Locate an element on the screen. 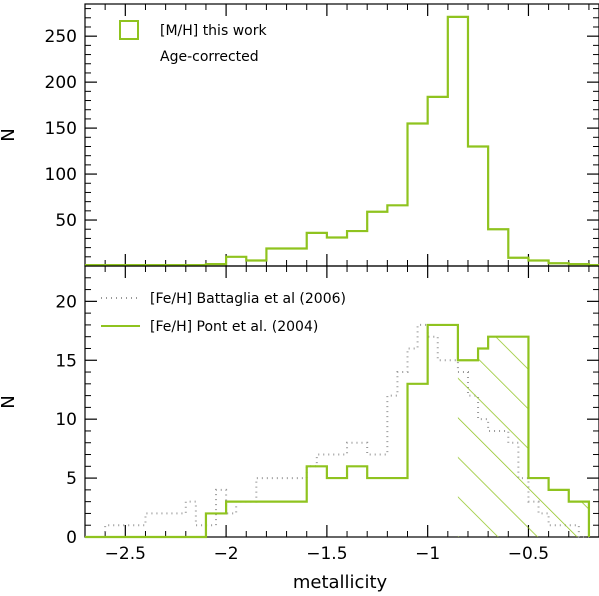 The width and height of the screenshot is (599, 596). bottom-ytick-label: 5 is located at coordinates (71, 479).